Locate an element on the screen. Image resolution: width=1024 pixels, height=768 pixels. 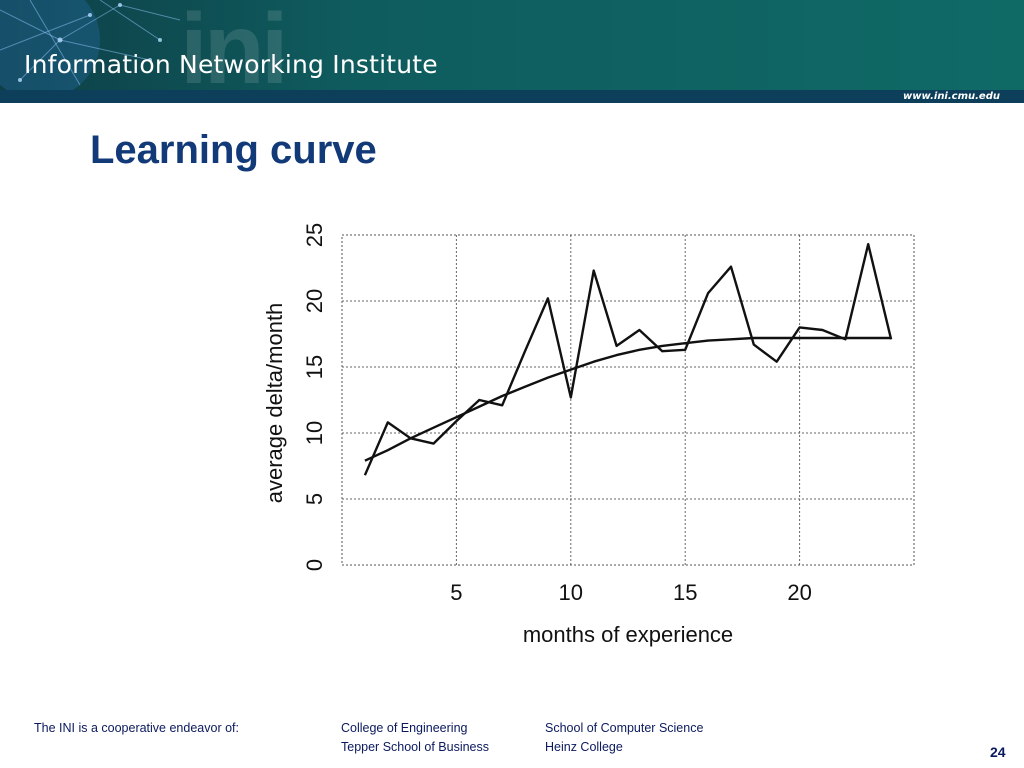
x-tick-label-5: 5 is located at coordinates (456, 592).